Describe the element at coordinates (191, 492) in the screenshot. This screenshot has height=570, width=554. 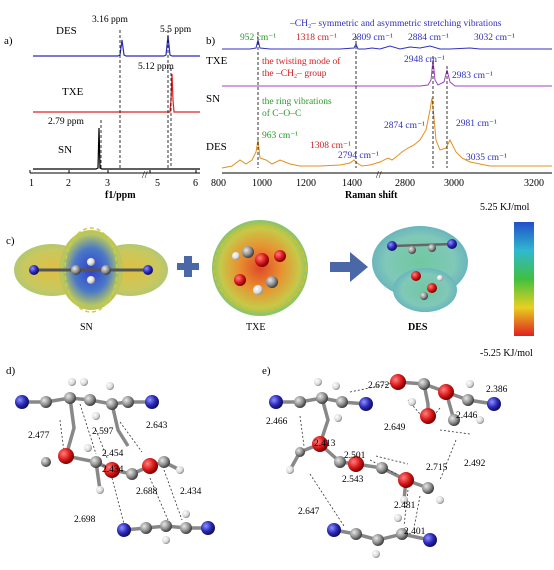
I see `dist-d-2434b: 2.434` at that location.